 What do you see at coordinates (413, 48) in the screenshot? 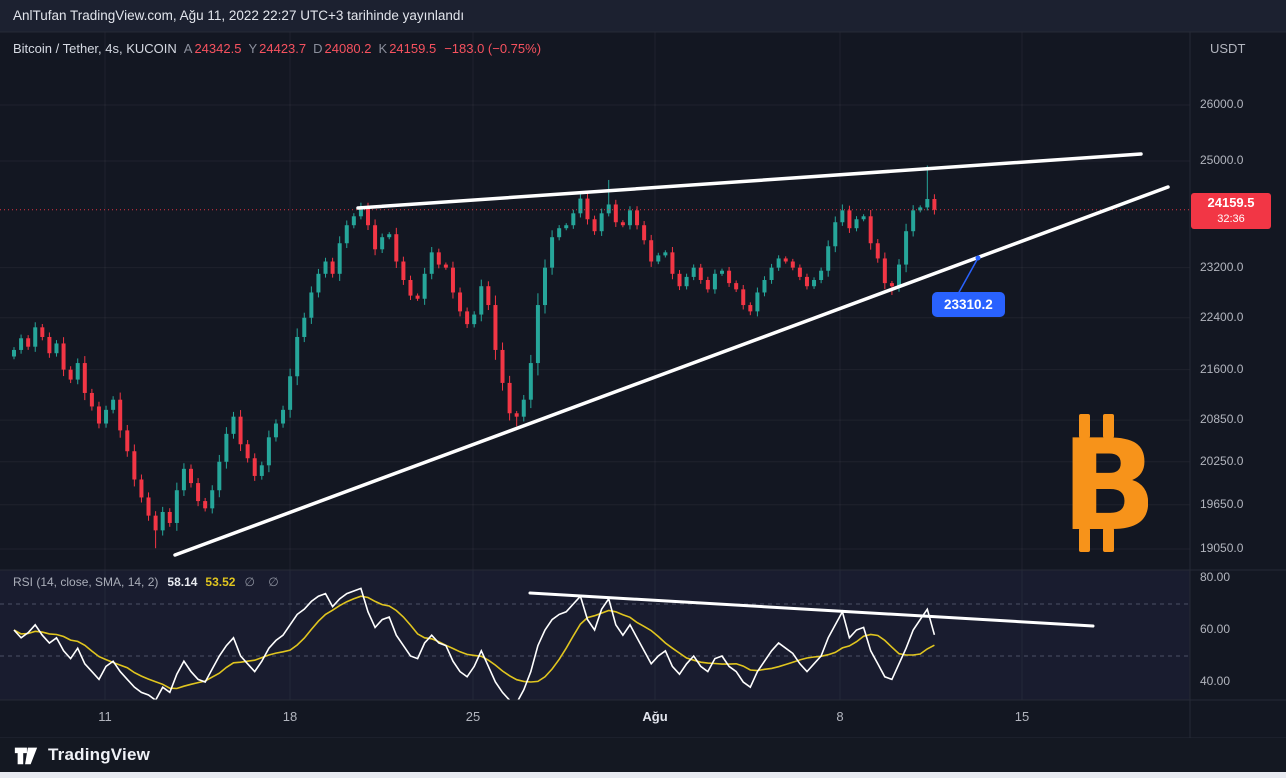
I see `ohlc-value: 24159.5` at bounding box center [413, 48].